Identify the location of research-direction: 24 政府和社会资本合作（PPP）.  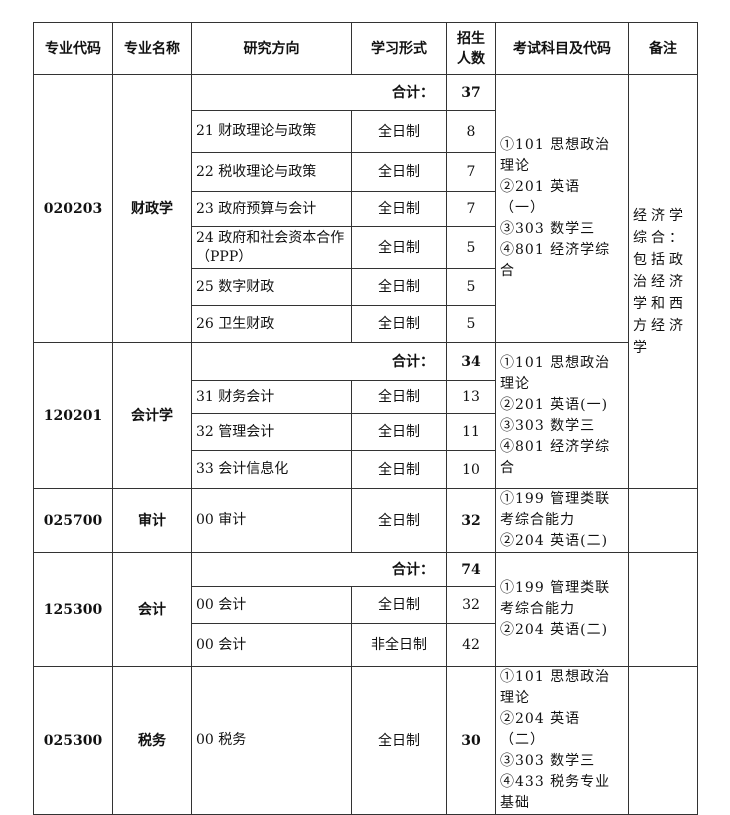
(271, 247).